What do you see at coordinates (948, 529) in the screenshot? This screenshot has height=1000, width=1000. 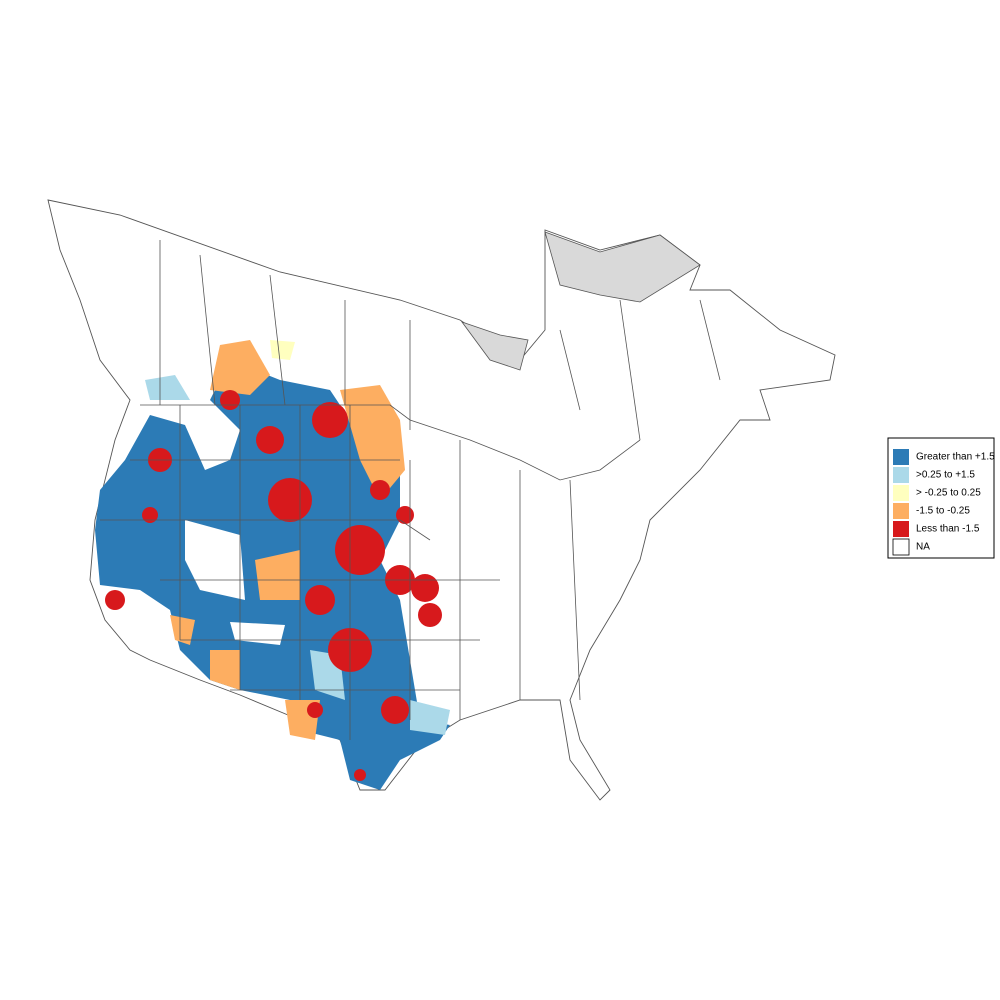 I see `legend-label: Less than -1.5` at bounding box center [948, 529].